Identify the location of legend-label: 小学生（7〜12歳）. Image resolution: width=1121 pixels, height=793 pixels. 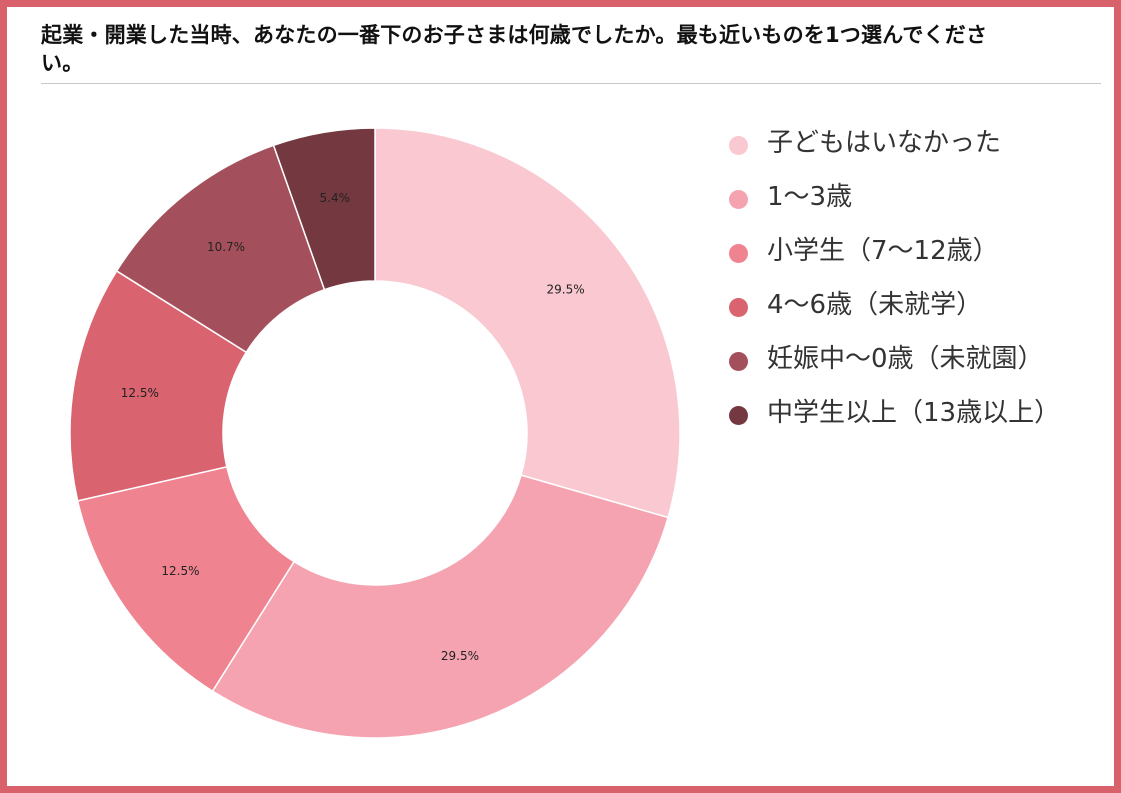
(883, 251).